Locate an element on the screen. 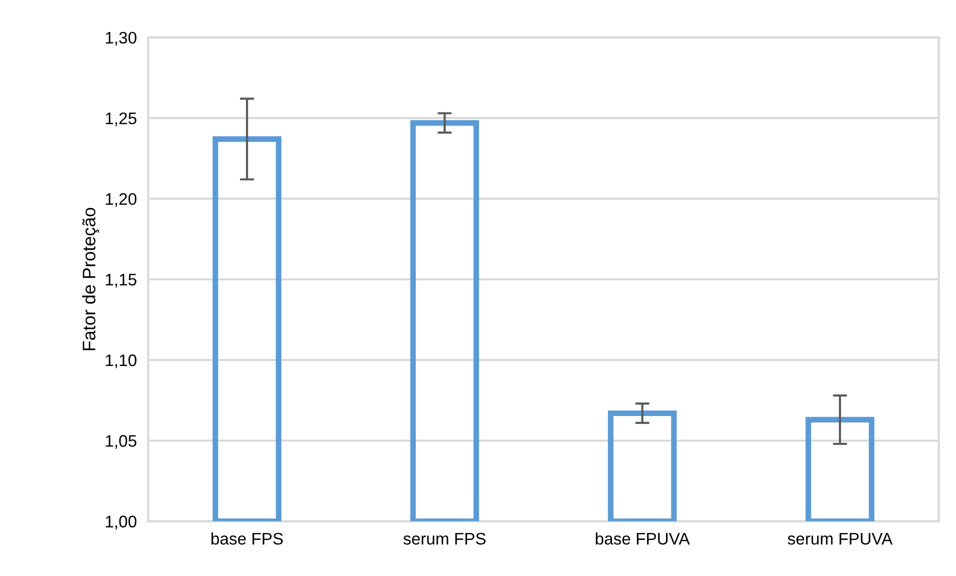 This screenshot has height=576, width=956. y-tick-label: 1,00 is located at coordinates (121, 523).